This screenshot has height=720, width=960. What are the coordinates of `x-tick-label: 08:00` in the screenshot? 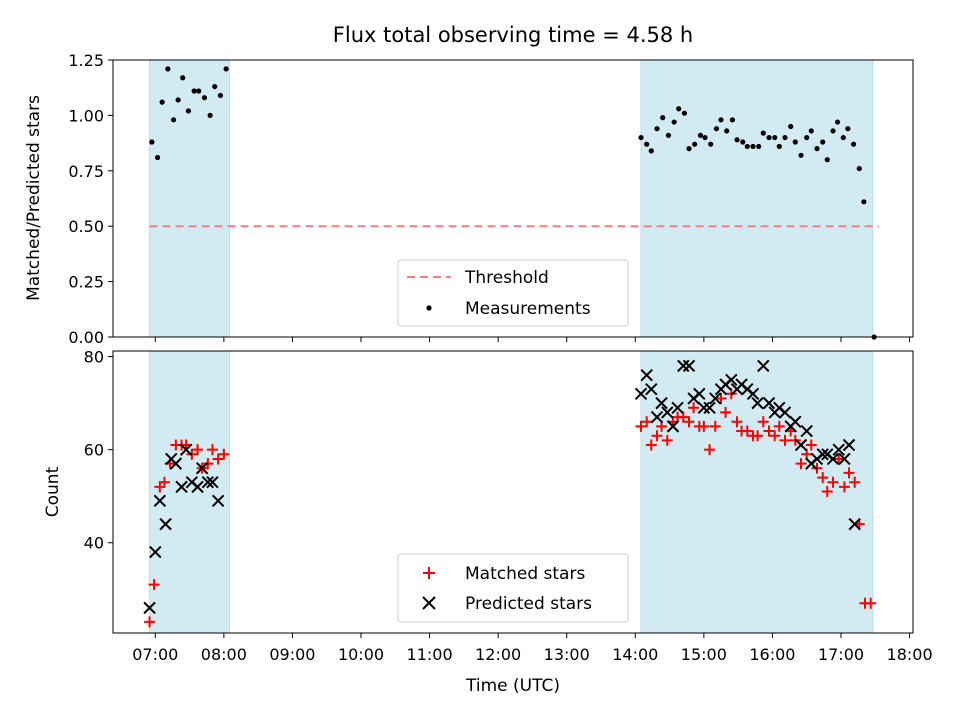 It's located at (224, 654).